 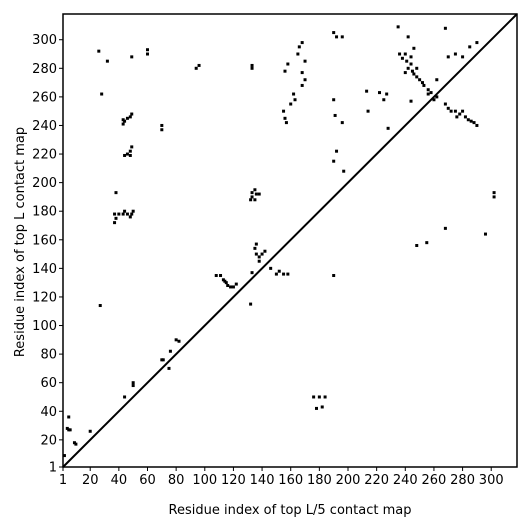 What do you see at coordinates (44, 212) in the screenshot?
I see `y-tick-label: 180` at bounding box center [44, 212].